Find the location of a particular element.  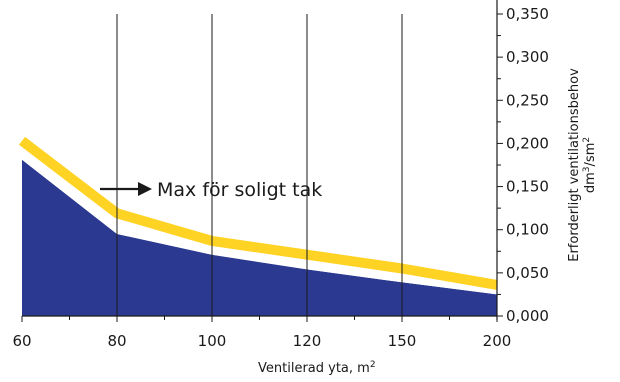

y-tick-label-3: 0,150 is located at coordinates (527, 187).